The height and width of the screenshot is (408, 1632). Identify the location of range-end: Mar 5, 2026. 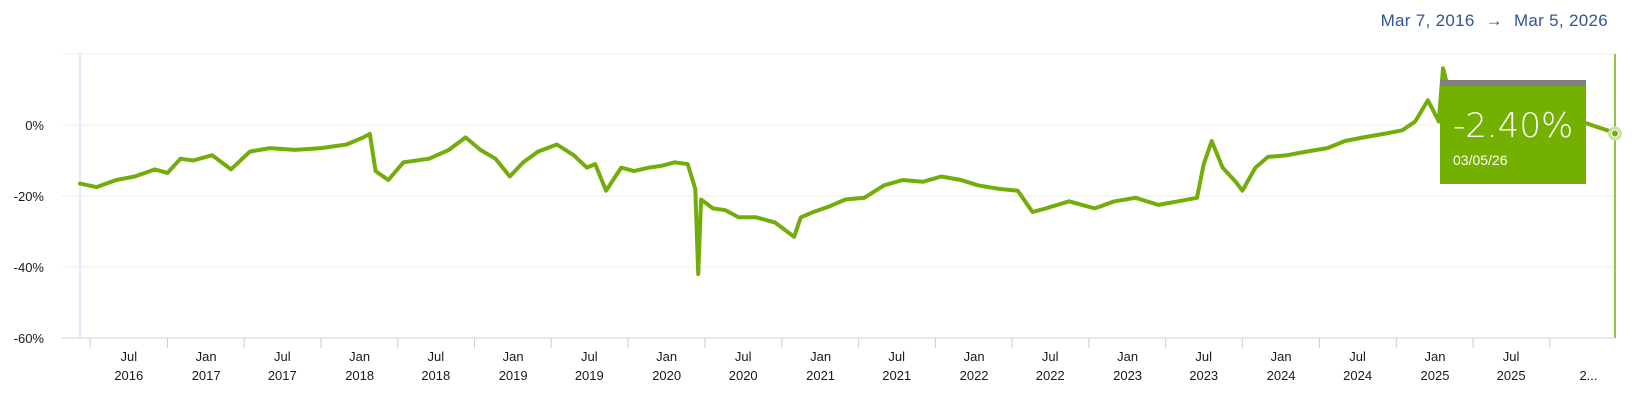
(1560, 20).